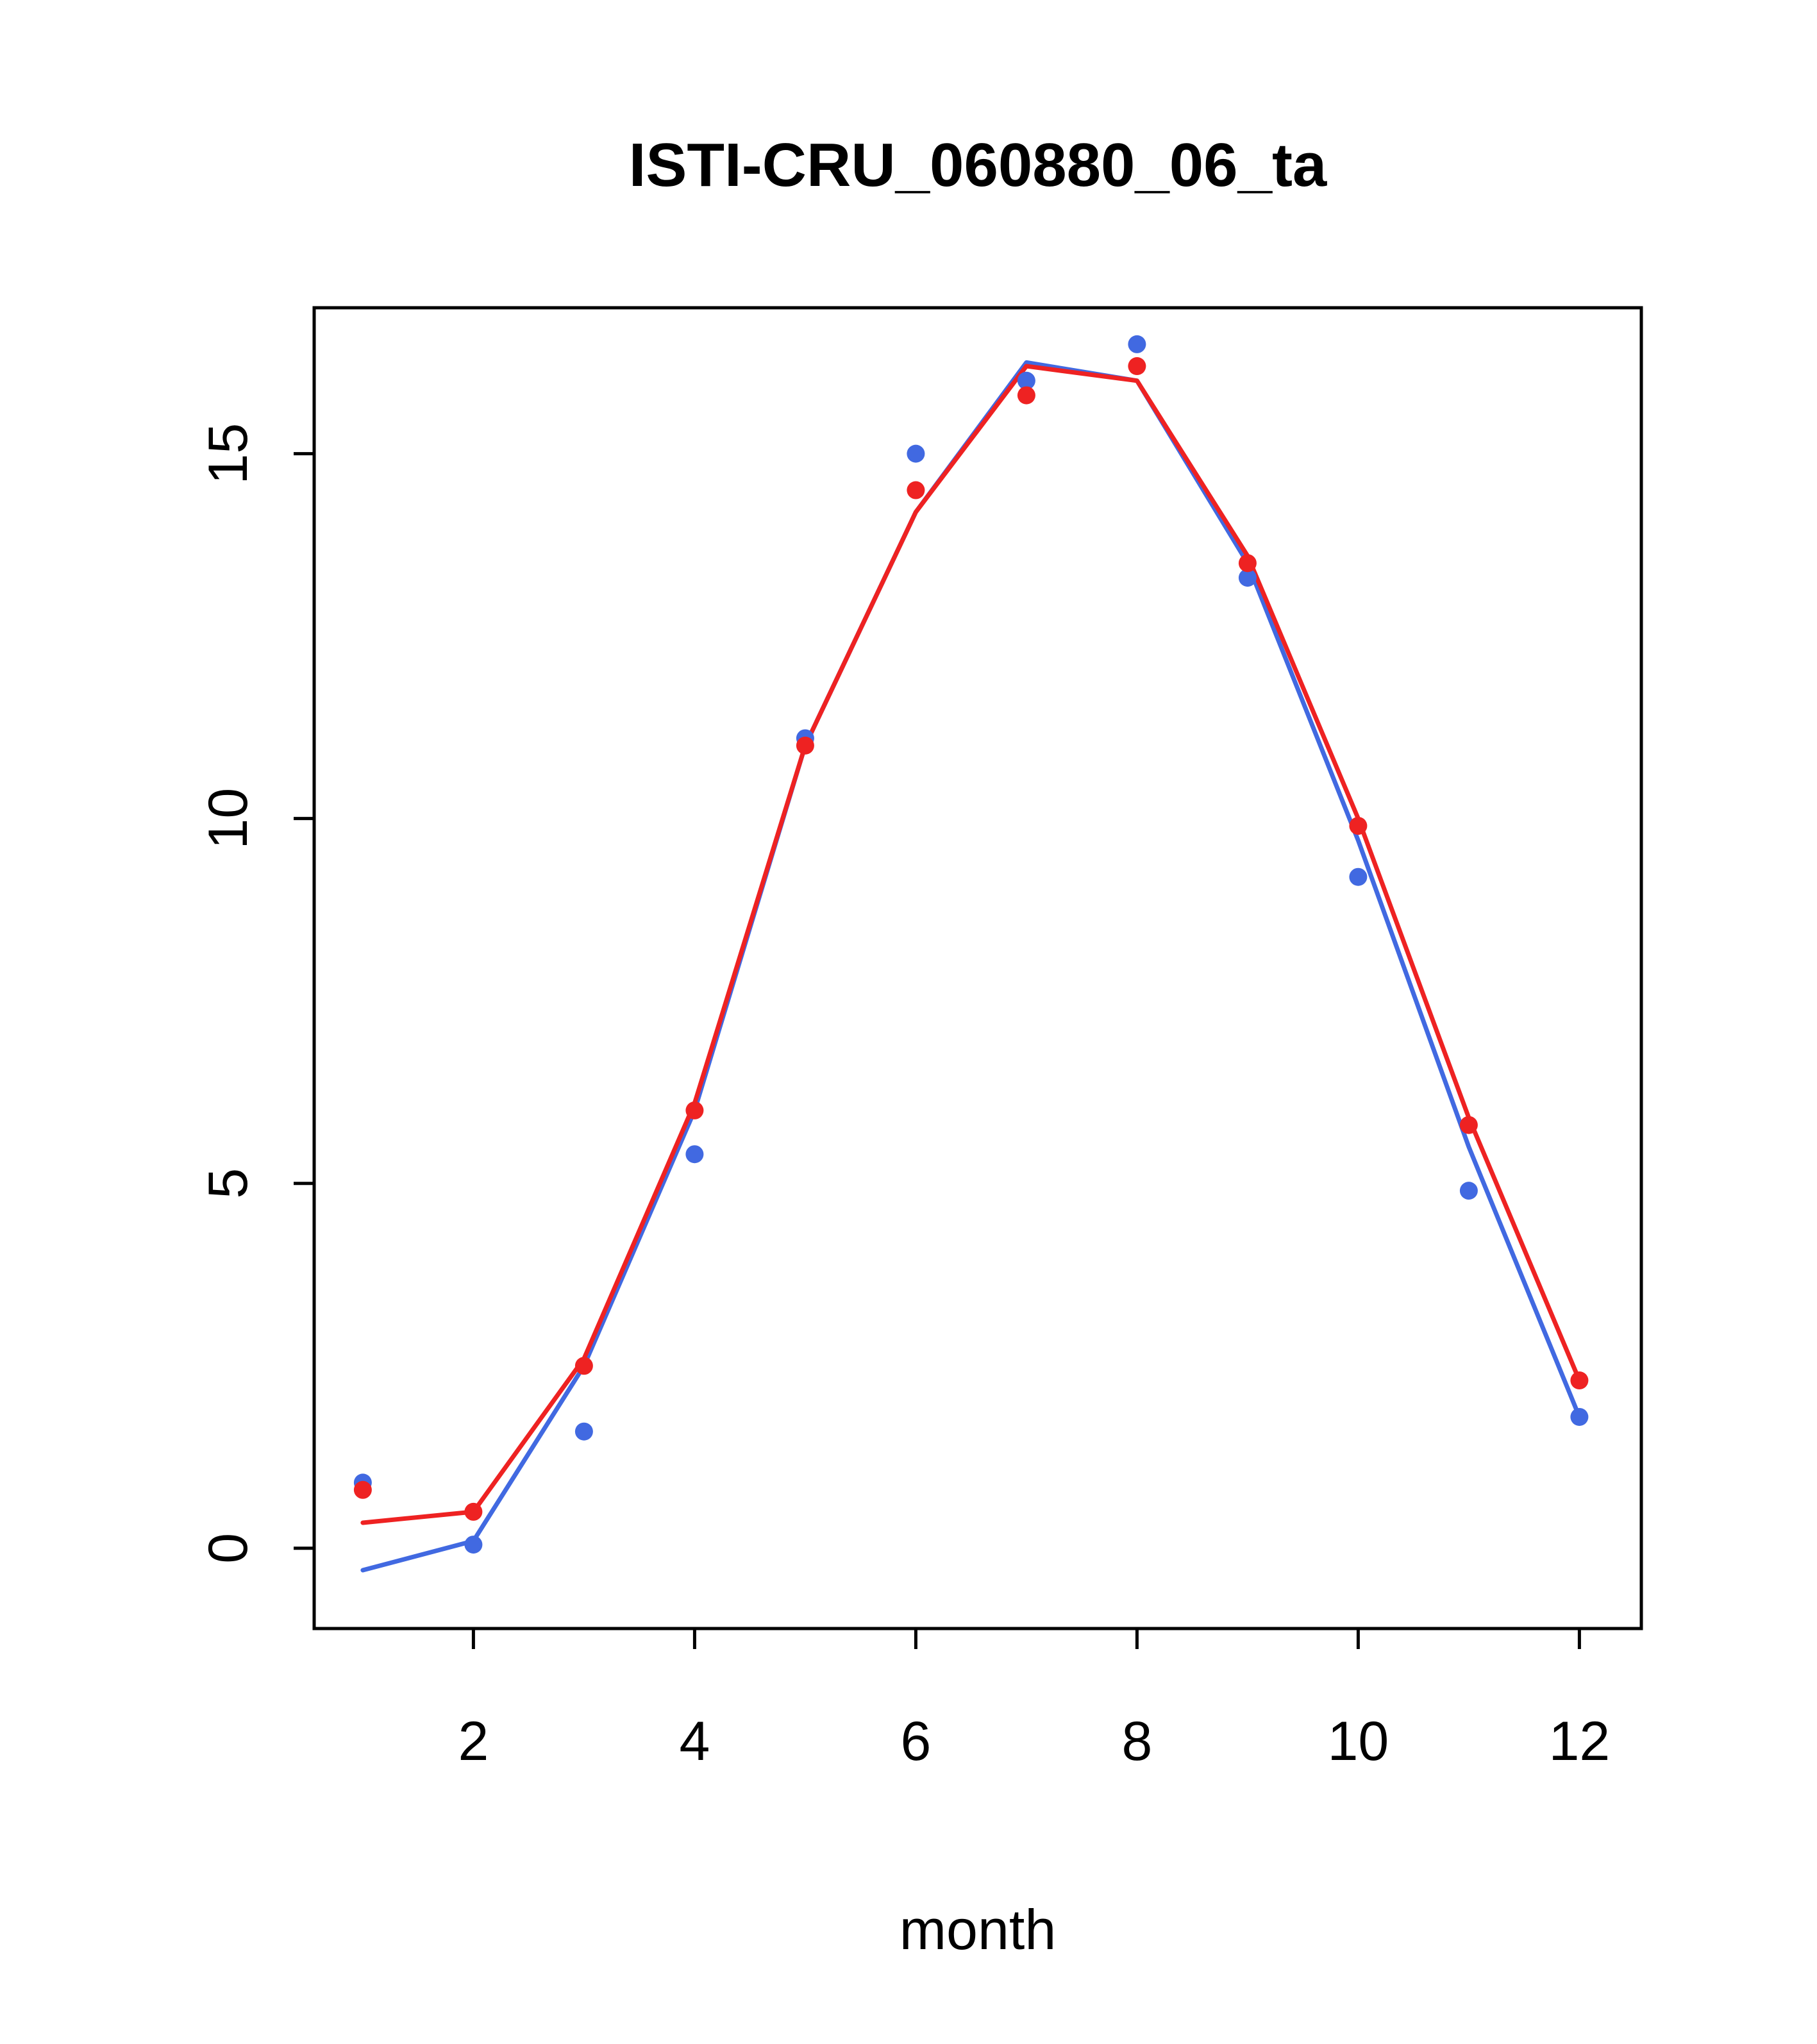  Describe the element at coordinates (474, 1742) in the screenshot. I see `x-tick-label: 2` at that location.